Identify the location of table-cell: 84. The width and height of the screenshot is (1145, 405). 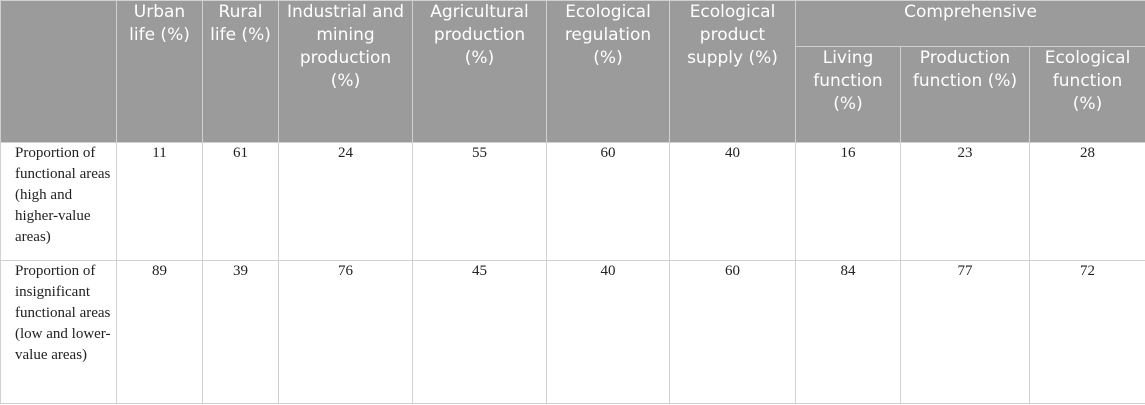
(848, 332).